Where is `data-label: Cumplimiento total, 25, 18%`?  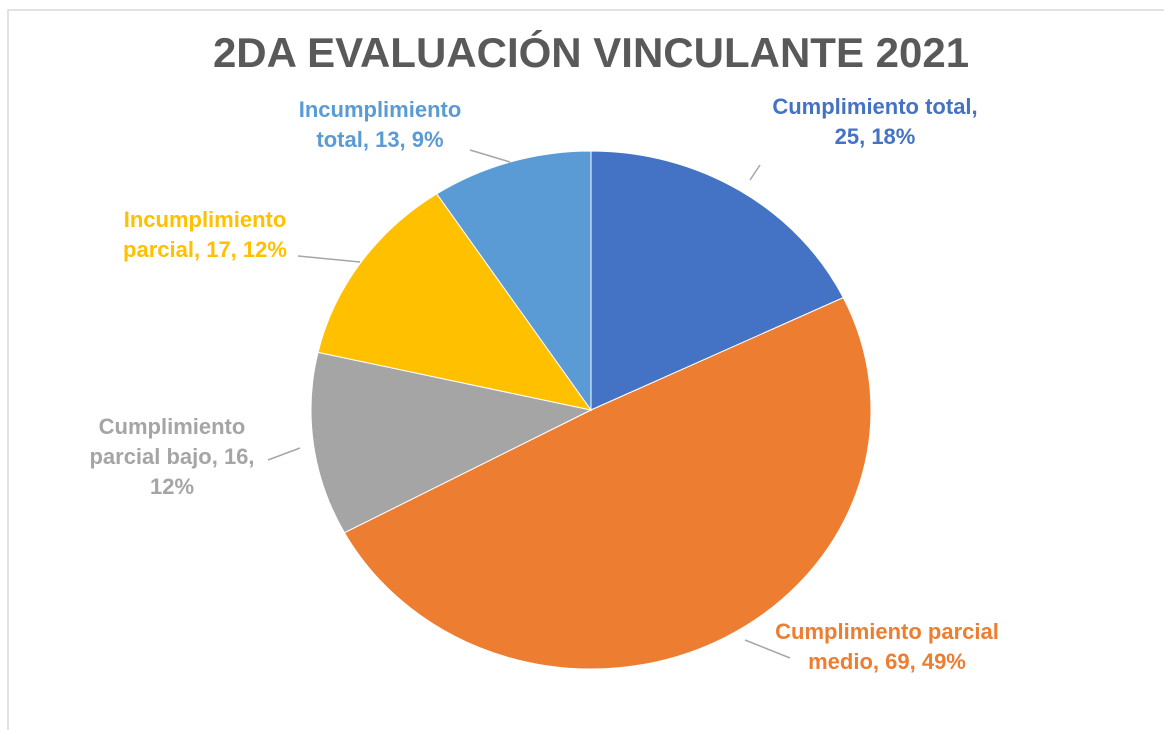 data-label: Cumplimiento total, 25, 18% is located at coordinates (875, 121).